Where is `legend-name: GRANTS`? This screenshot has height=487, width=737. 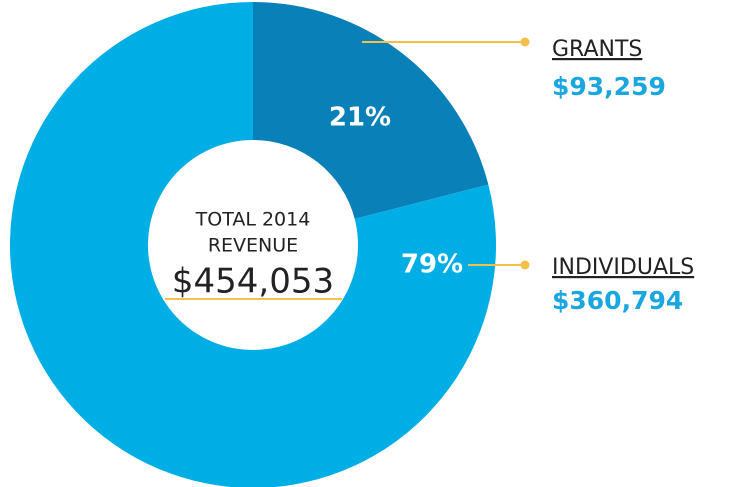
legend-name: GRANTS is located at coordinates (597, 49).